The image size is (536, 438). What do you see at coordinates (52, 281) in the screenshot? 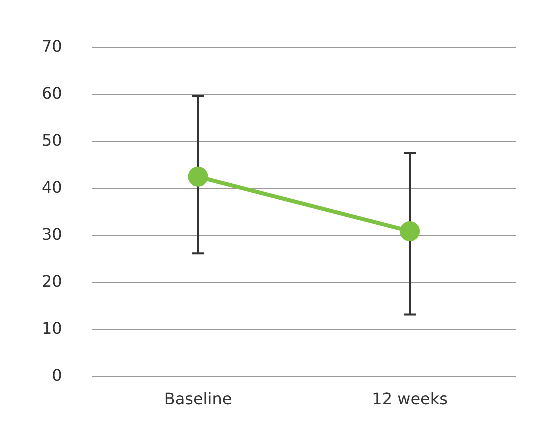
I see `y-tick-label: 20` at bounding box center [52, 281].